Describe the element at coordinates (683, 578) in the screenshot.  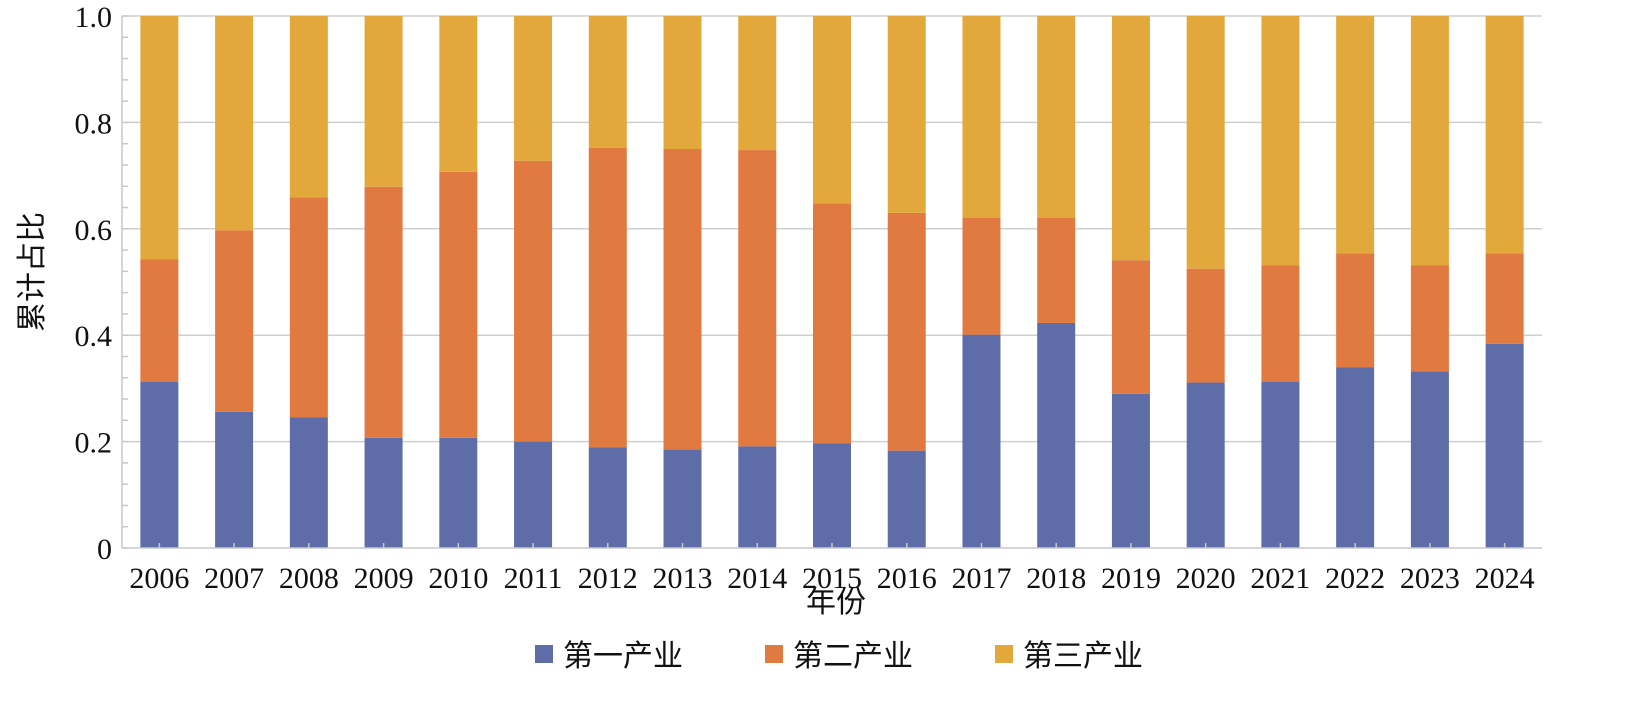
I see `x-tick-label: 2013` at that location.